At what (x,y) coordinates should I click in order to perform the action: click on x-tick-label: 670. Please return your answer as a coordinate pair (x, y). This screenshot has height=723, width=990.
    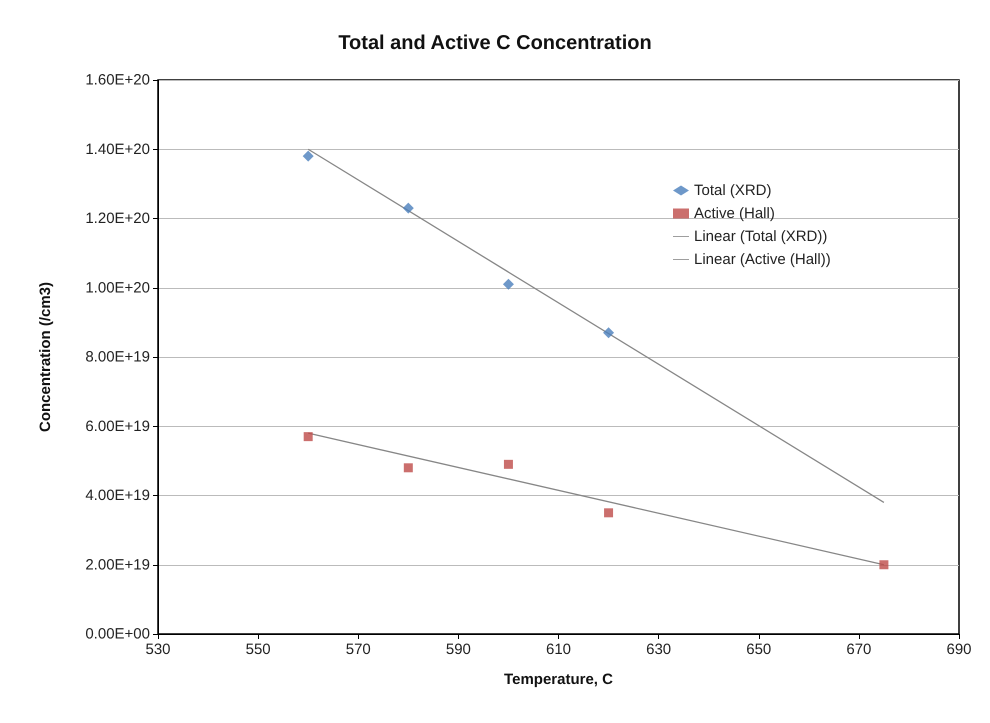
    Looking at the image, I should click on (859, 649).